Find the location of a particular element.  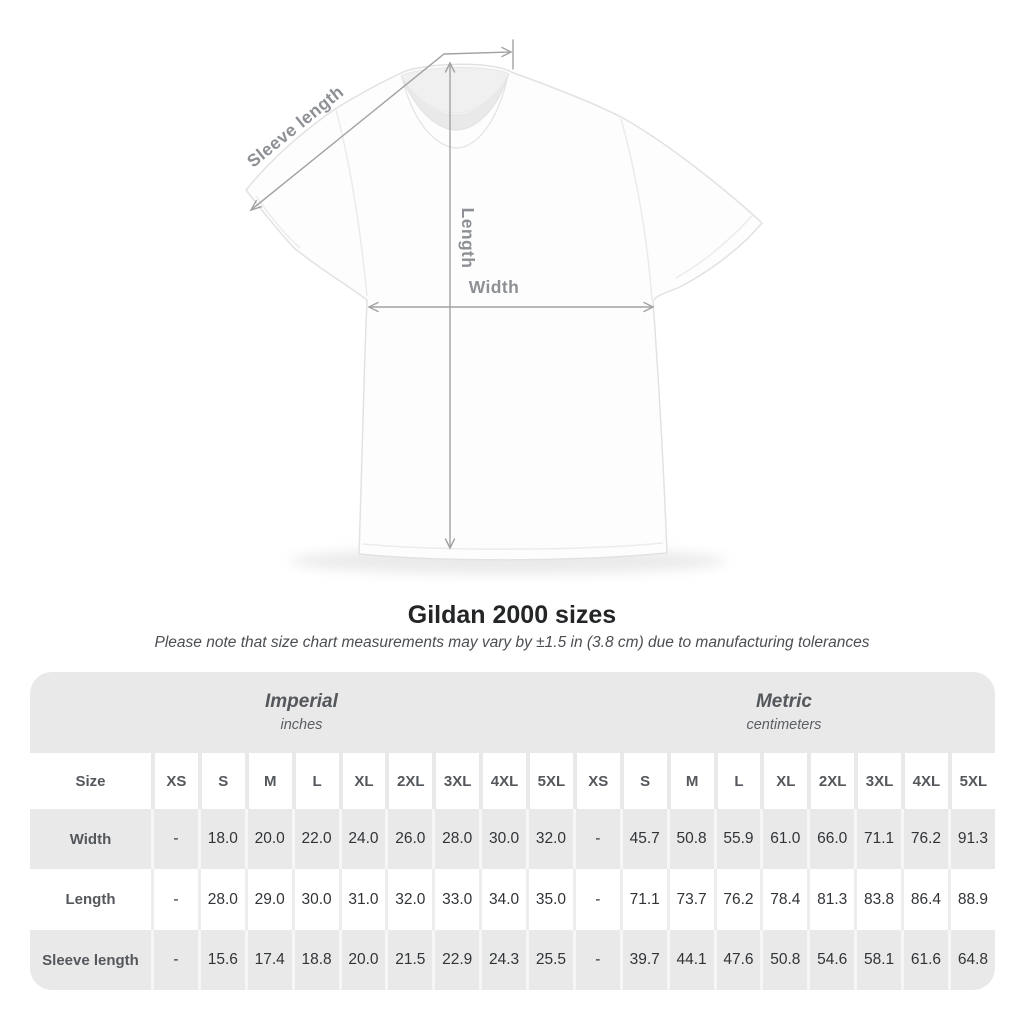

sleeve-length-measure is located at coordinates (381, 125).